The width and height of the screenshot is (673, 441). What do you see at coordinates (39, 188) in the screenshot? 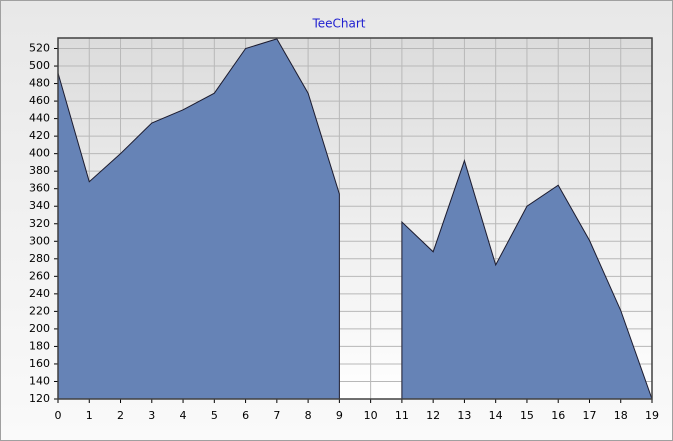
I see `y-tick-label: 360` at bounding box center [39, 188].